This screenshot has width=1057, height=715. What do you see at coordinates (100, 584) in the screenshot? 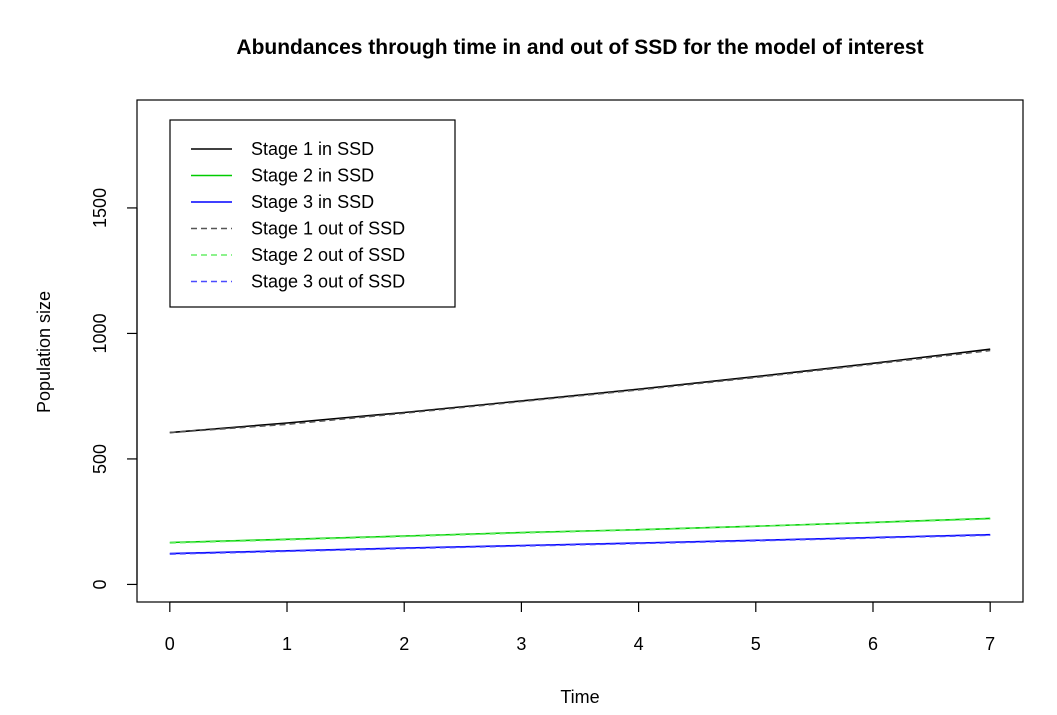
I see `y-tick-label: 0` at bounding box center [100, 584].